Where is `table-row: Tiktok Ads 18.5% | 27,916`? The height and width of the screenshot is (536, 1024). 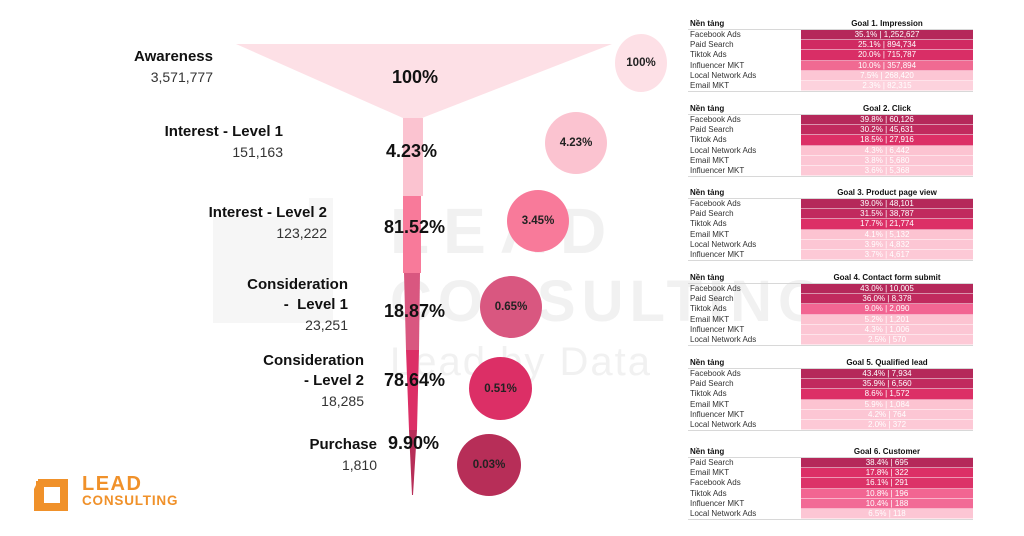
table-row: Tiktok Ads 18.5% | 27,916 is located at coordinates (830, 140).